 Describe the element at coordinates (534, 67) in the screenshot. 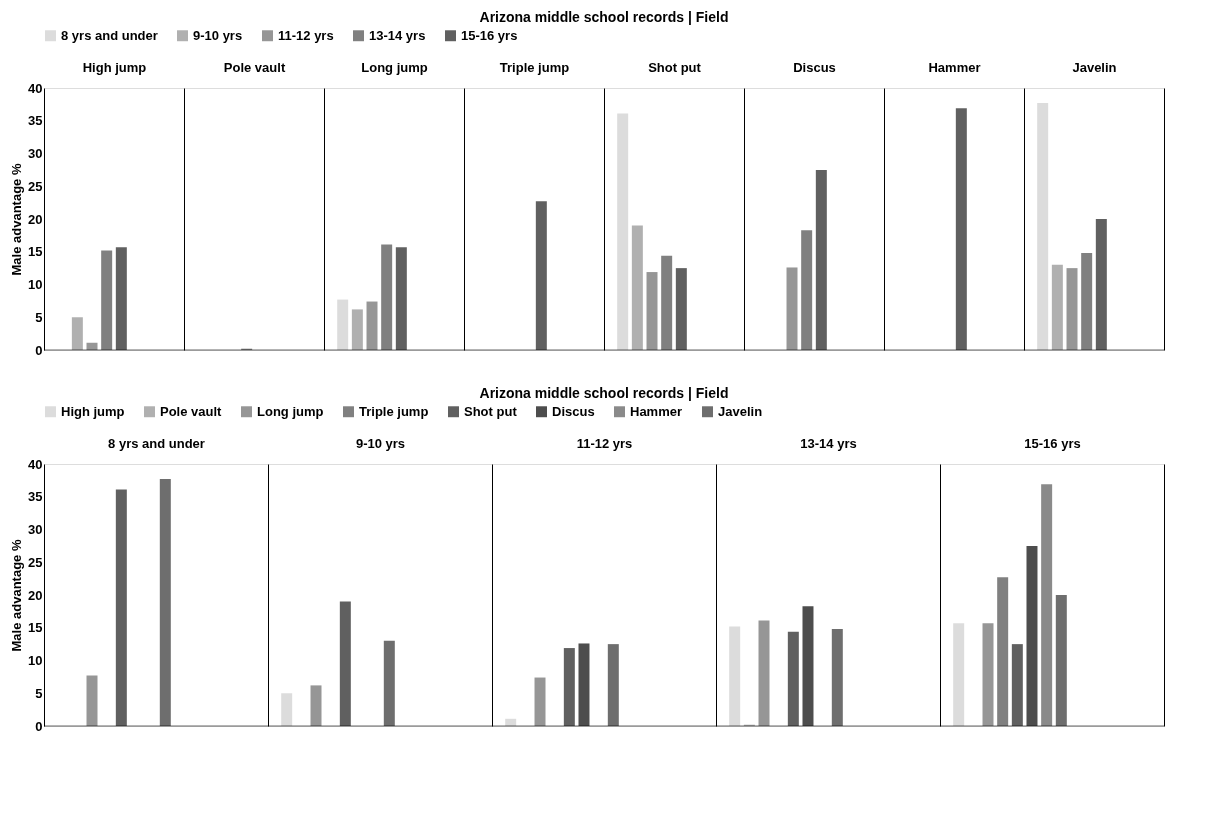

I see `x-tick-label: Triple jump` at that location.